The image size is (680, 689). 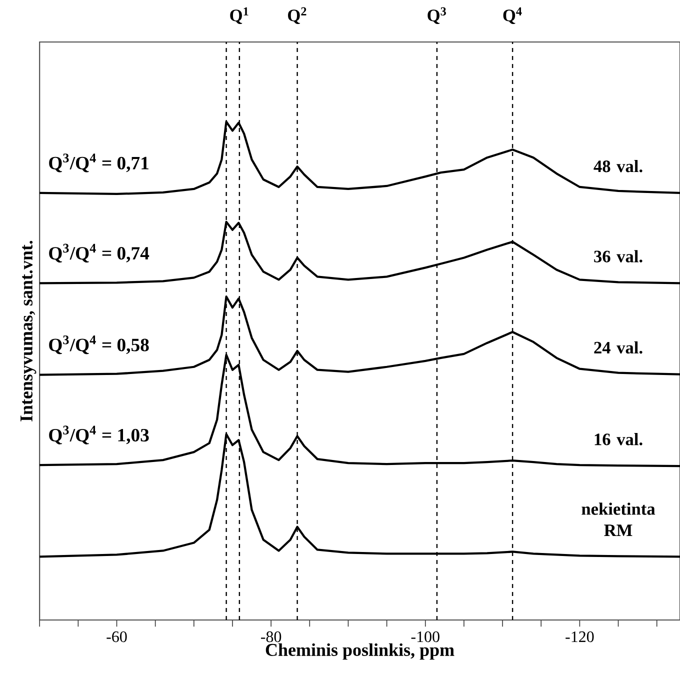 I want to click on ref-line-label: Q$^{1}$, so click(x=239, y=15).